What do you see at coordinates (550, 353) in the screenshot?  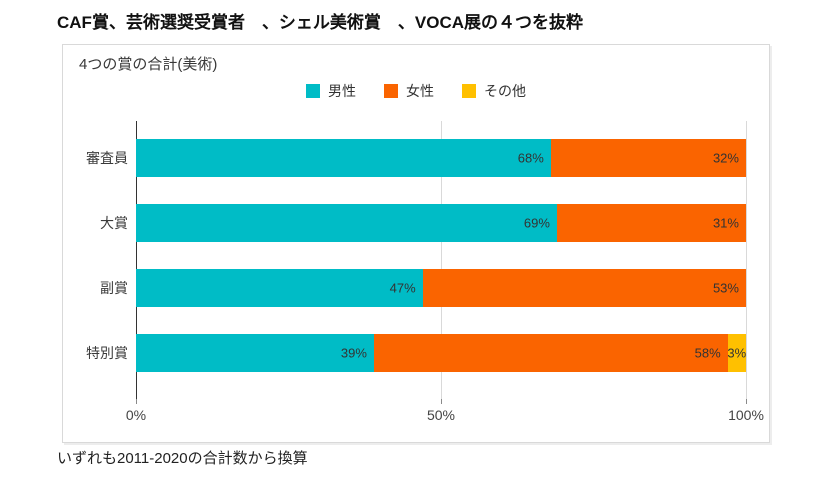 I see `bar-segment-女性: 58%` at bounding box center [550, 353].